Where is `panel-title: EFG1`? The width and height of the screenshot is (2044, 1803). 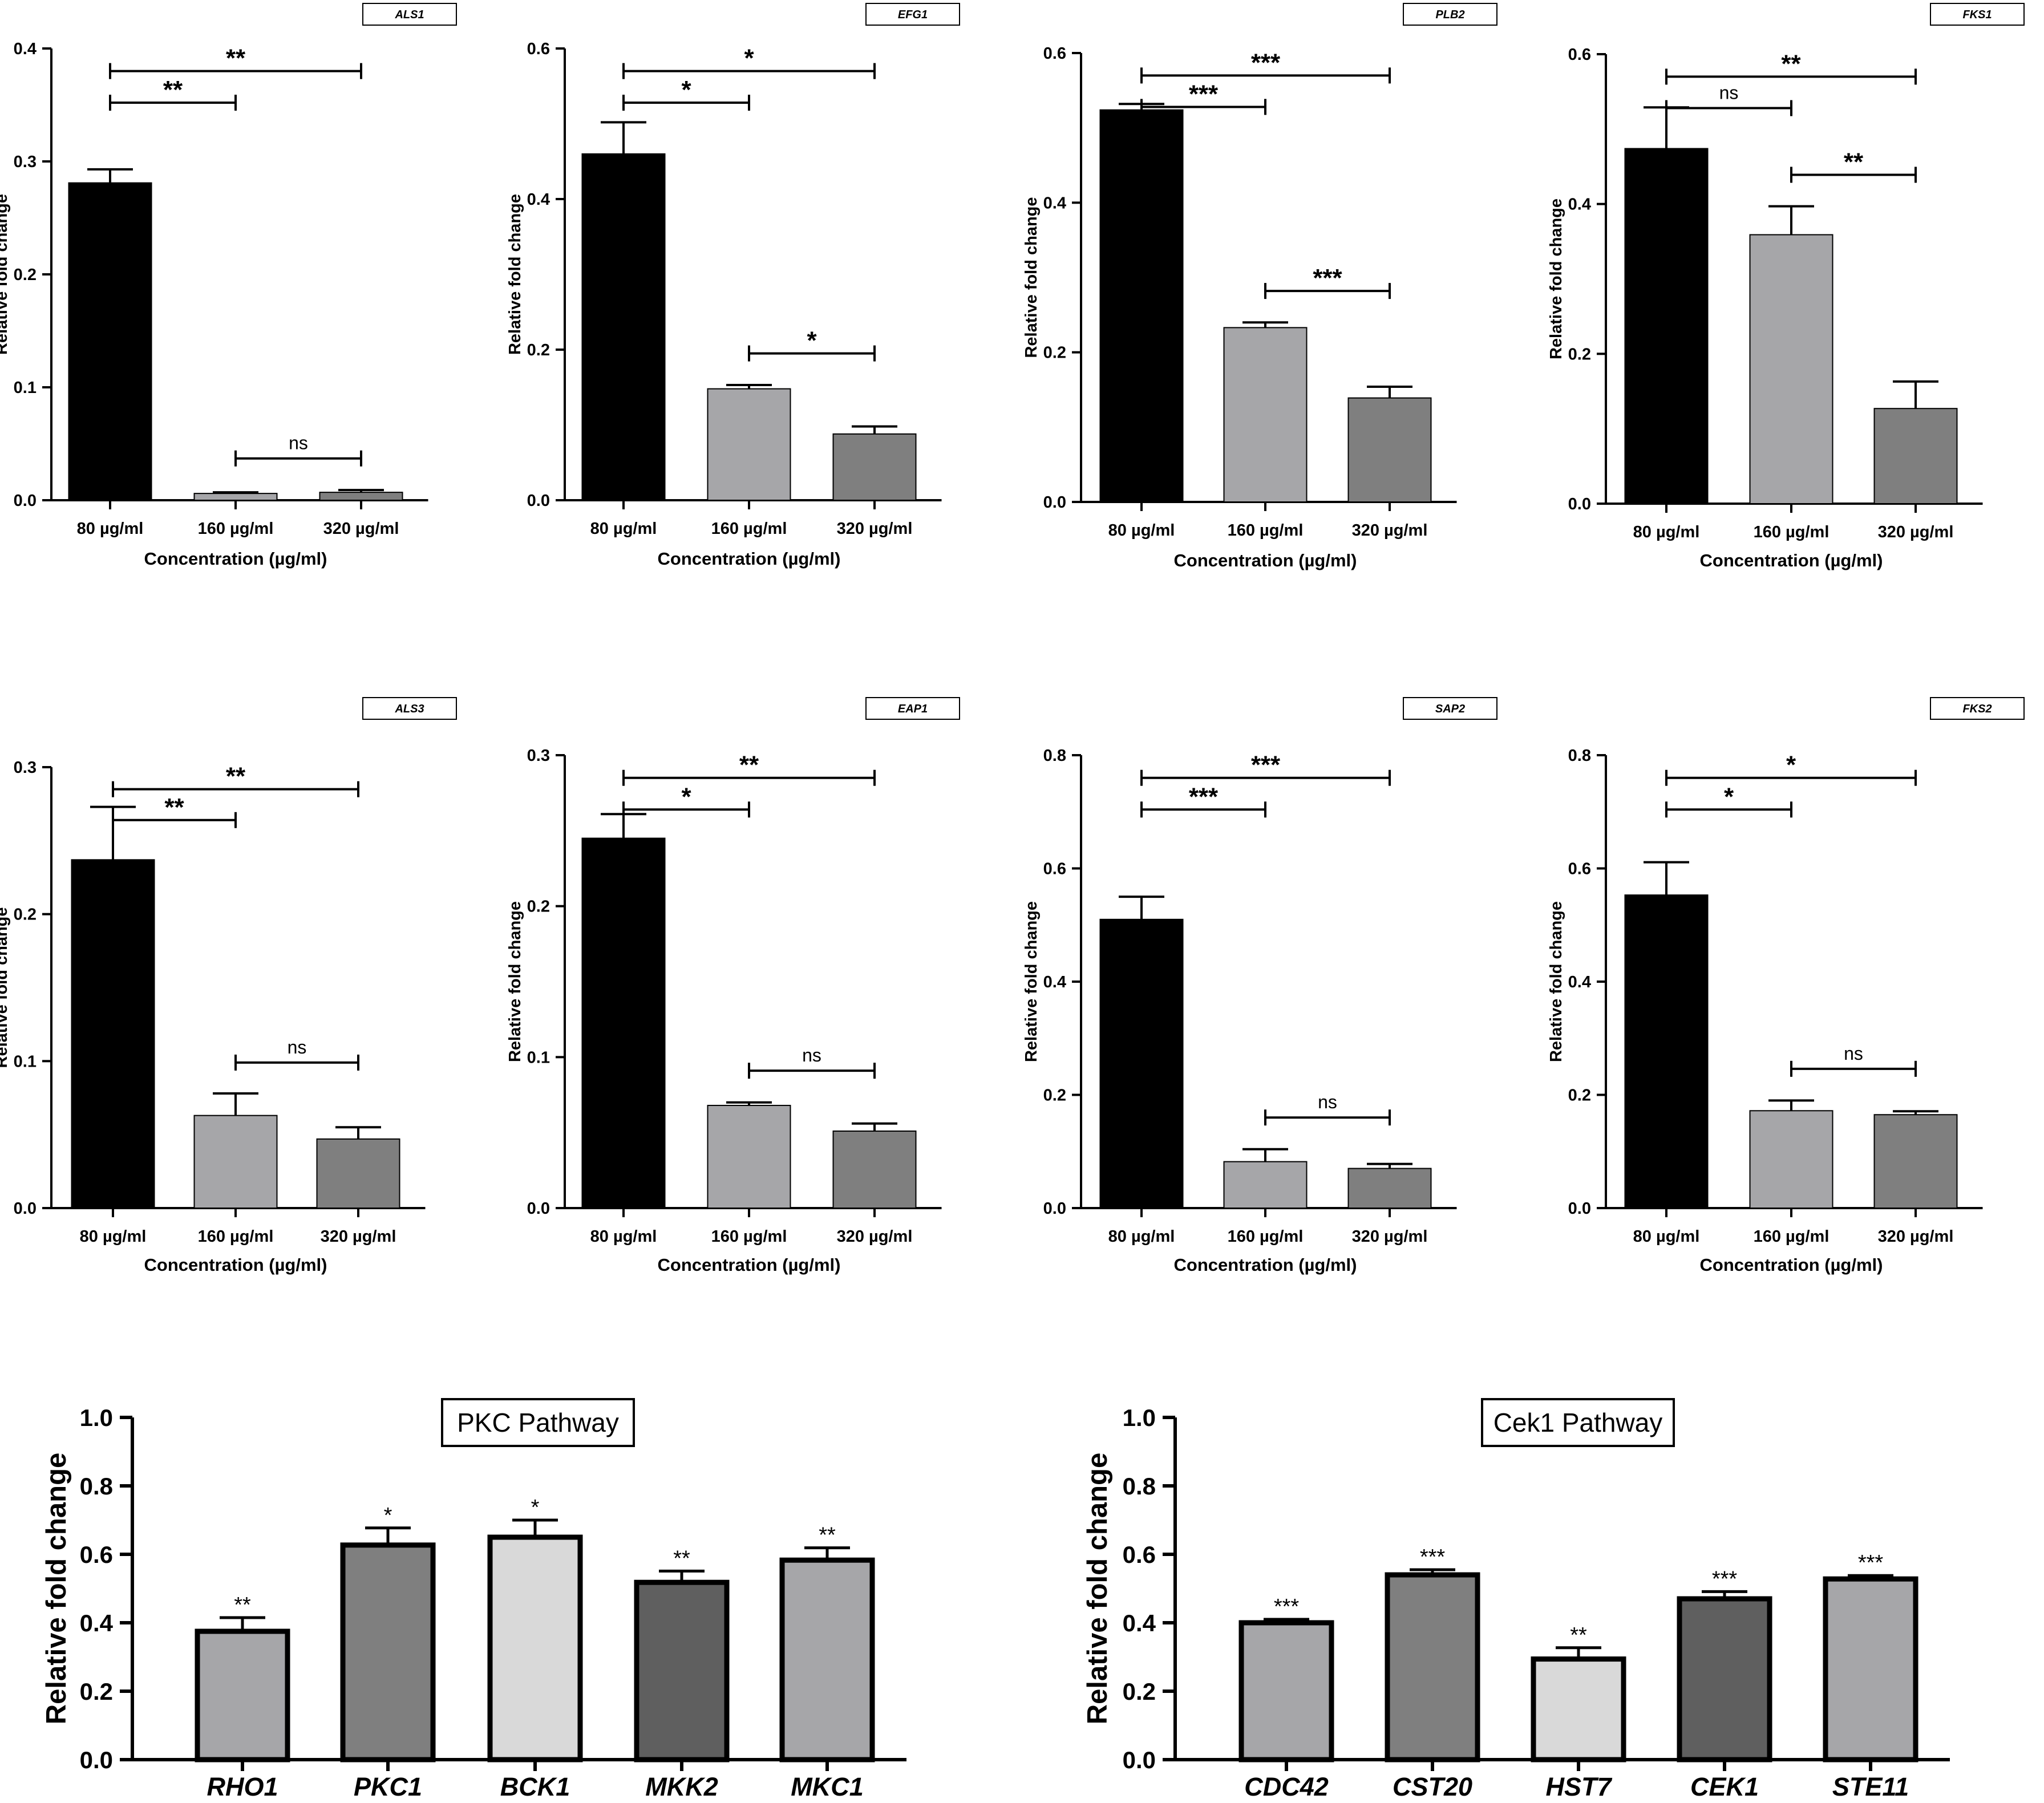
panel-title: EFG1 is located at coordinates (913, 15).